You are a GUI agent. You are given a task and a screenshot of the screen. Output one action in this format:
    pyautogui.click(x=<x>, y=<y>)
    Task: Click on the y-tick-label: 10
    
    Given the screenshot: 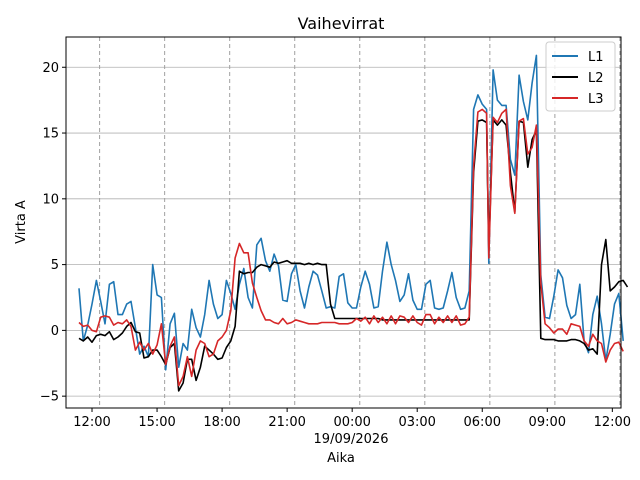 What is the action you would take?
    pyautogui.click(x=50, y=199)
    